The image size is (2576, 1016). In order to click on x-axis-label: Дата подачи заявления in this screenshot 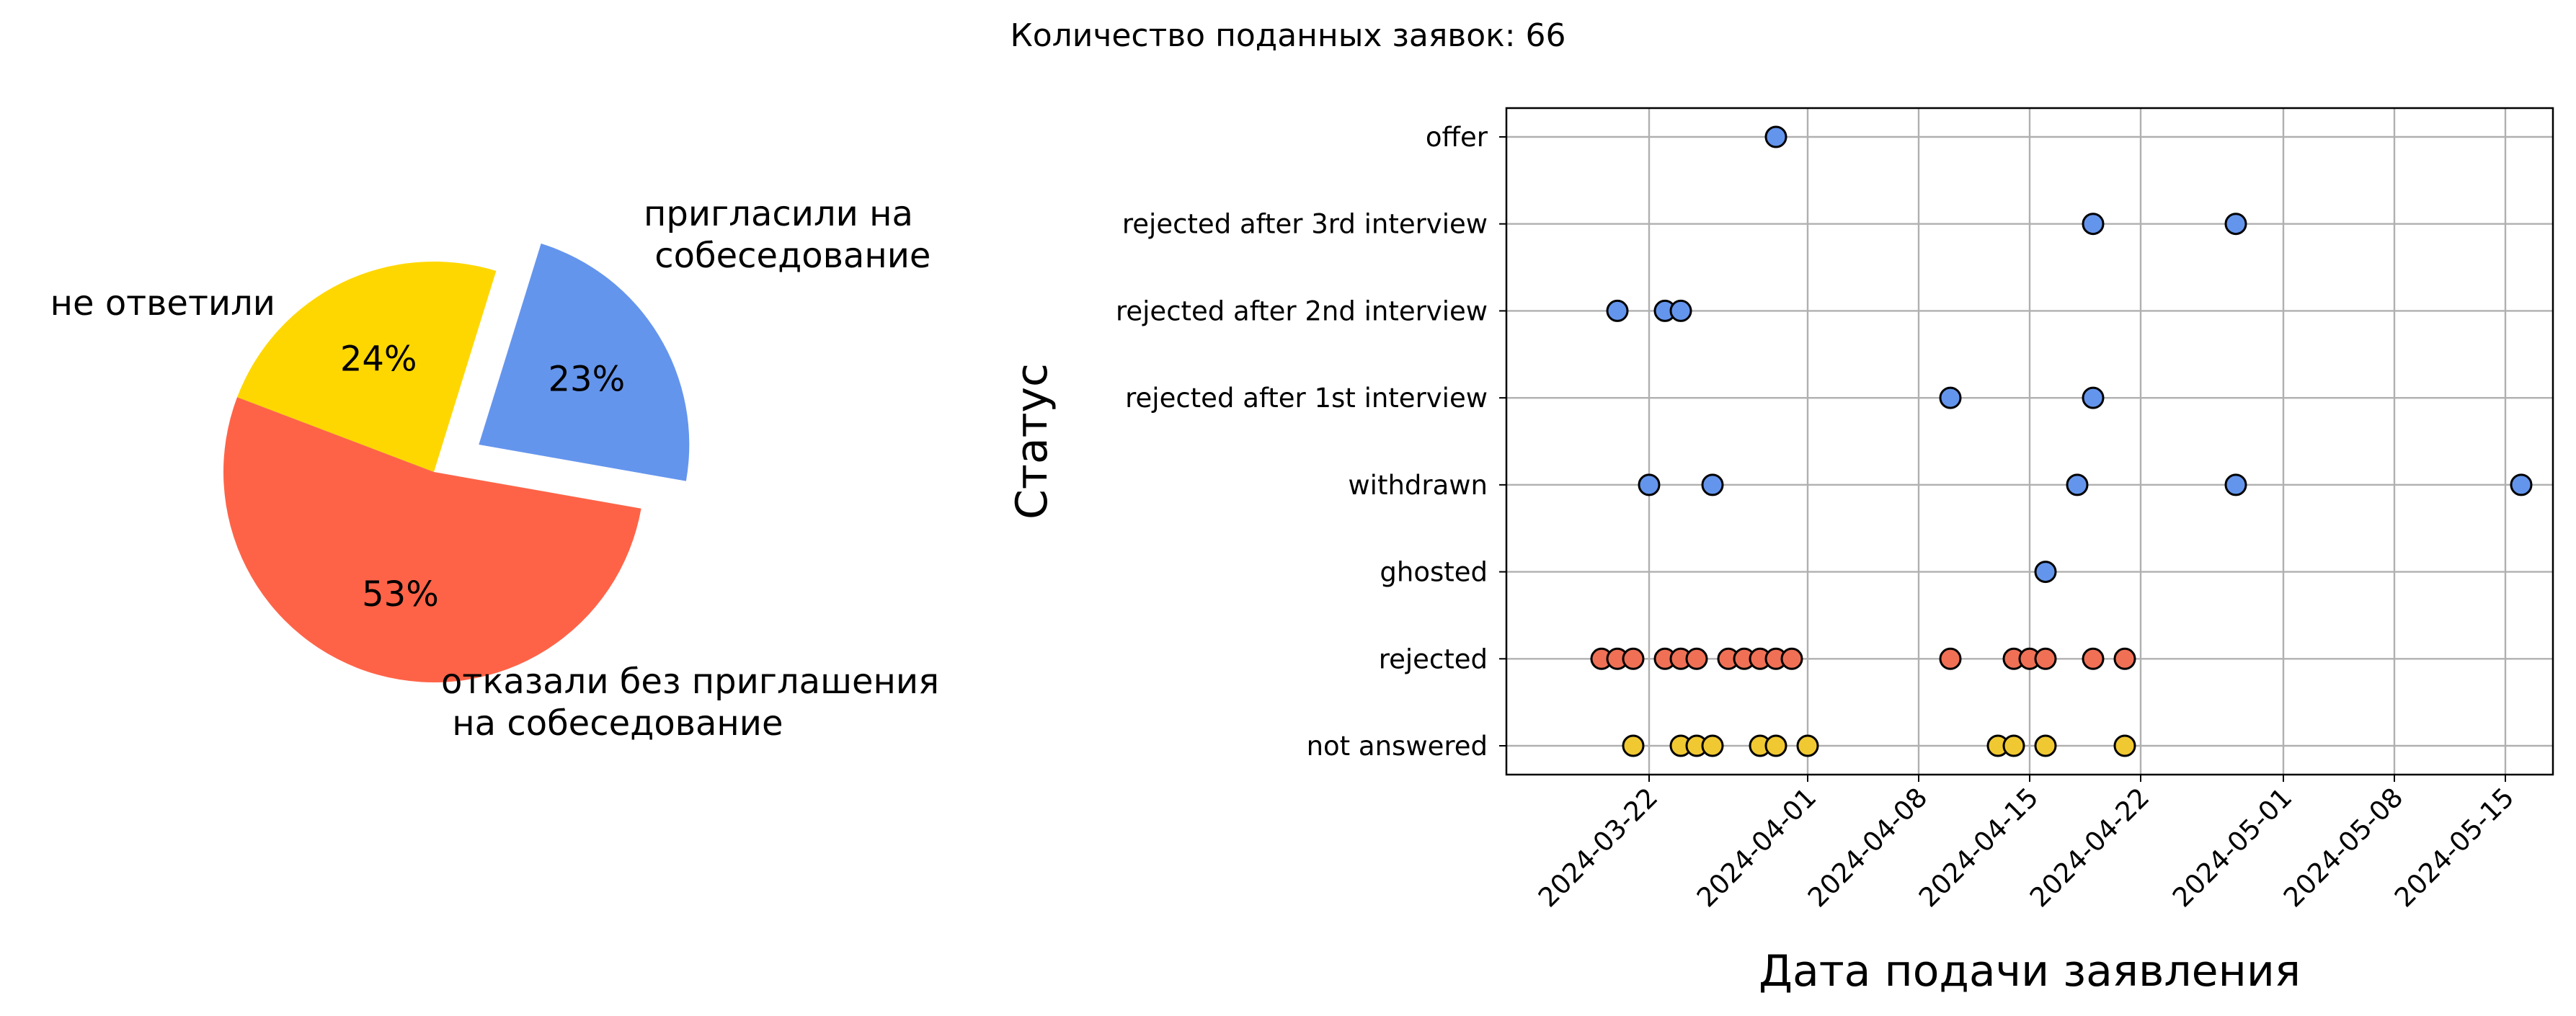, I will do `click(2030, 971)`.